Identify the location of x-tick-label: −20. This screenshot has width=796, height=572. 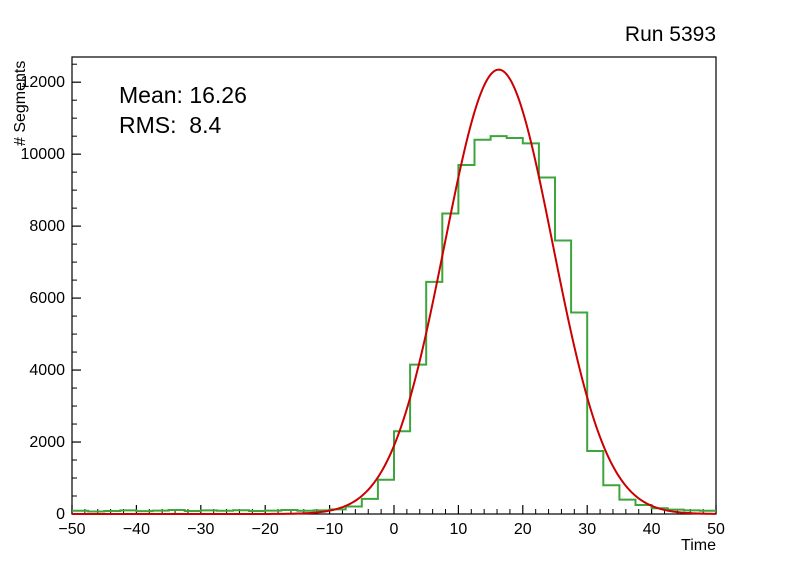
(265, 529).